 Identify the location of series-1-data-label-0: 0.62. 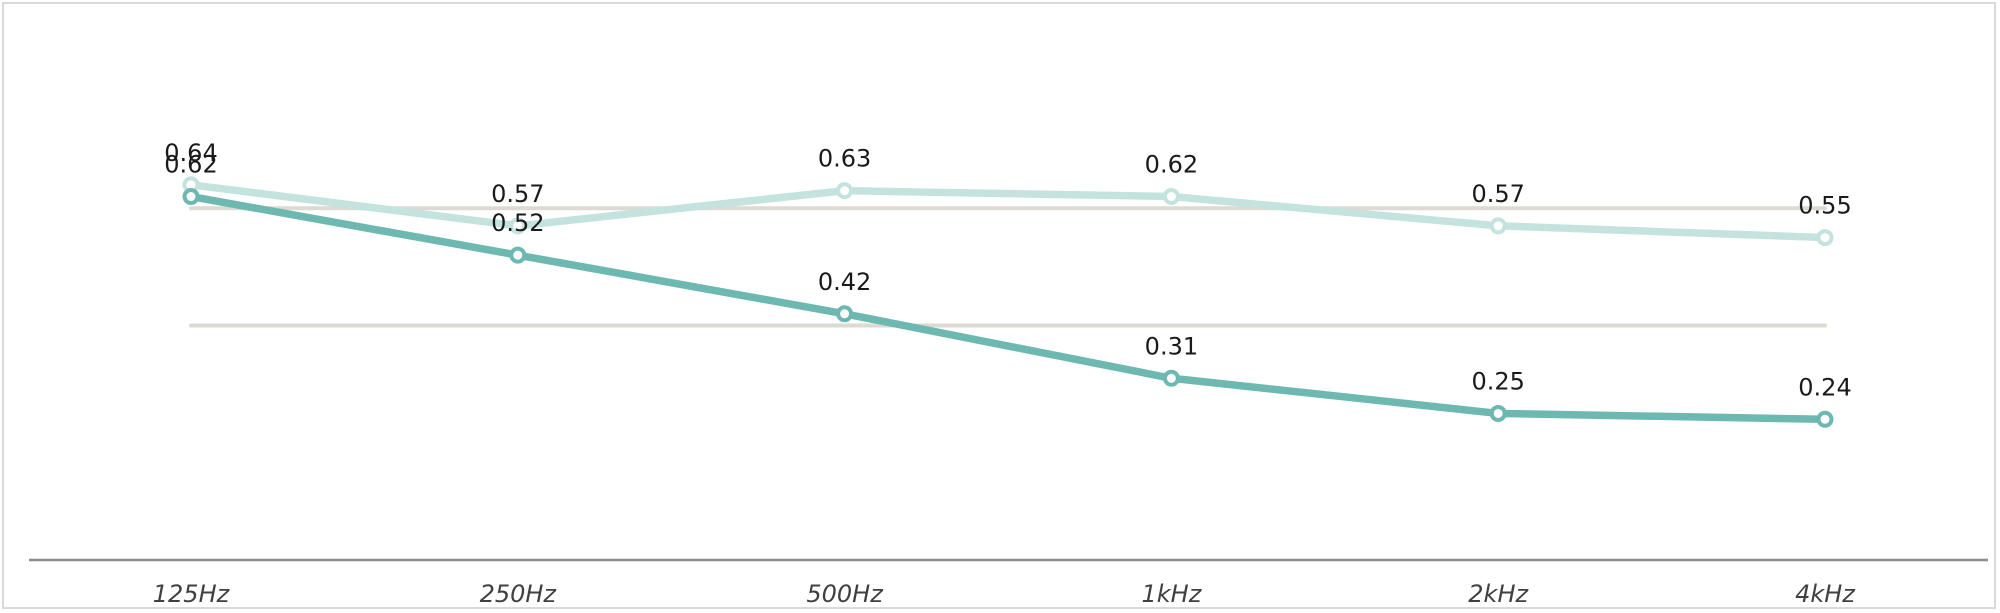
(190, 165).